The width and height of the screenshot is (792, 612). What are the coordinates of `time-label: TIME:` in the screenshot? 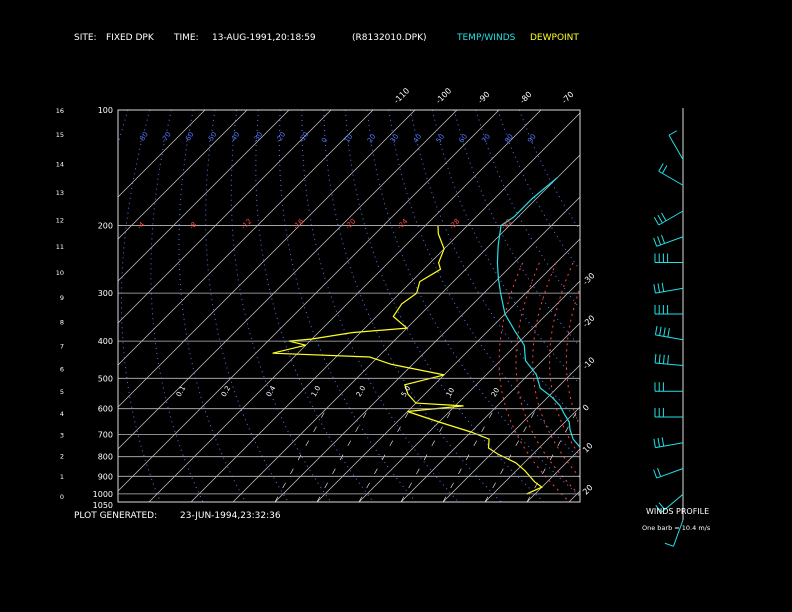 It's located at (186, 38).